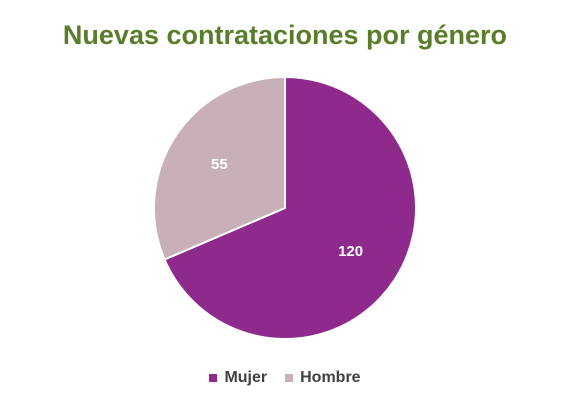 The height and width of the screenshot is (411, 570). I want to click on legend: Mujer Hombre, so click(285, 378).